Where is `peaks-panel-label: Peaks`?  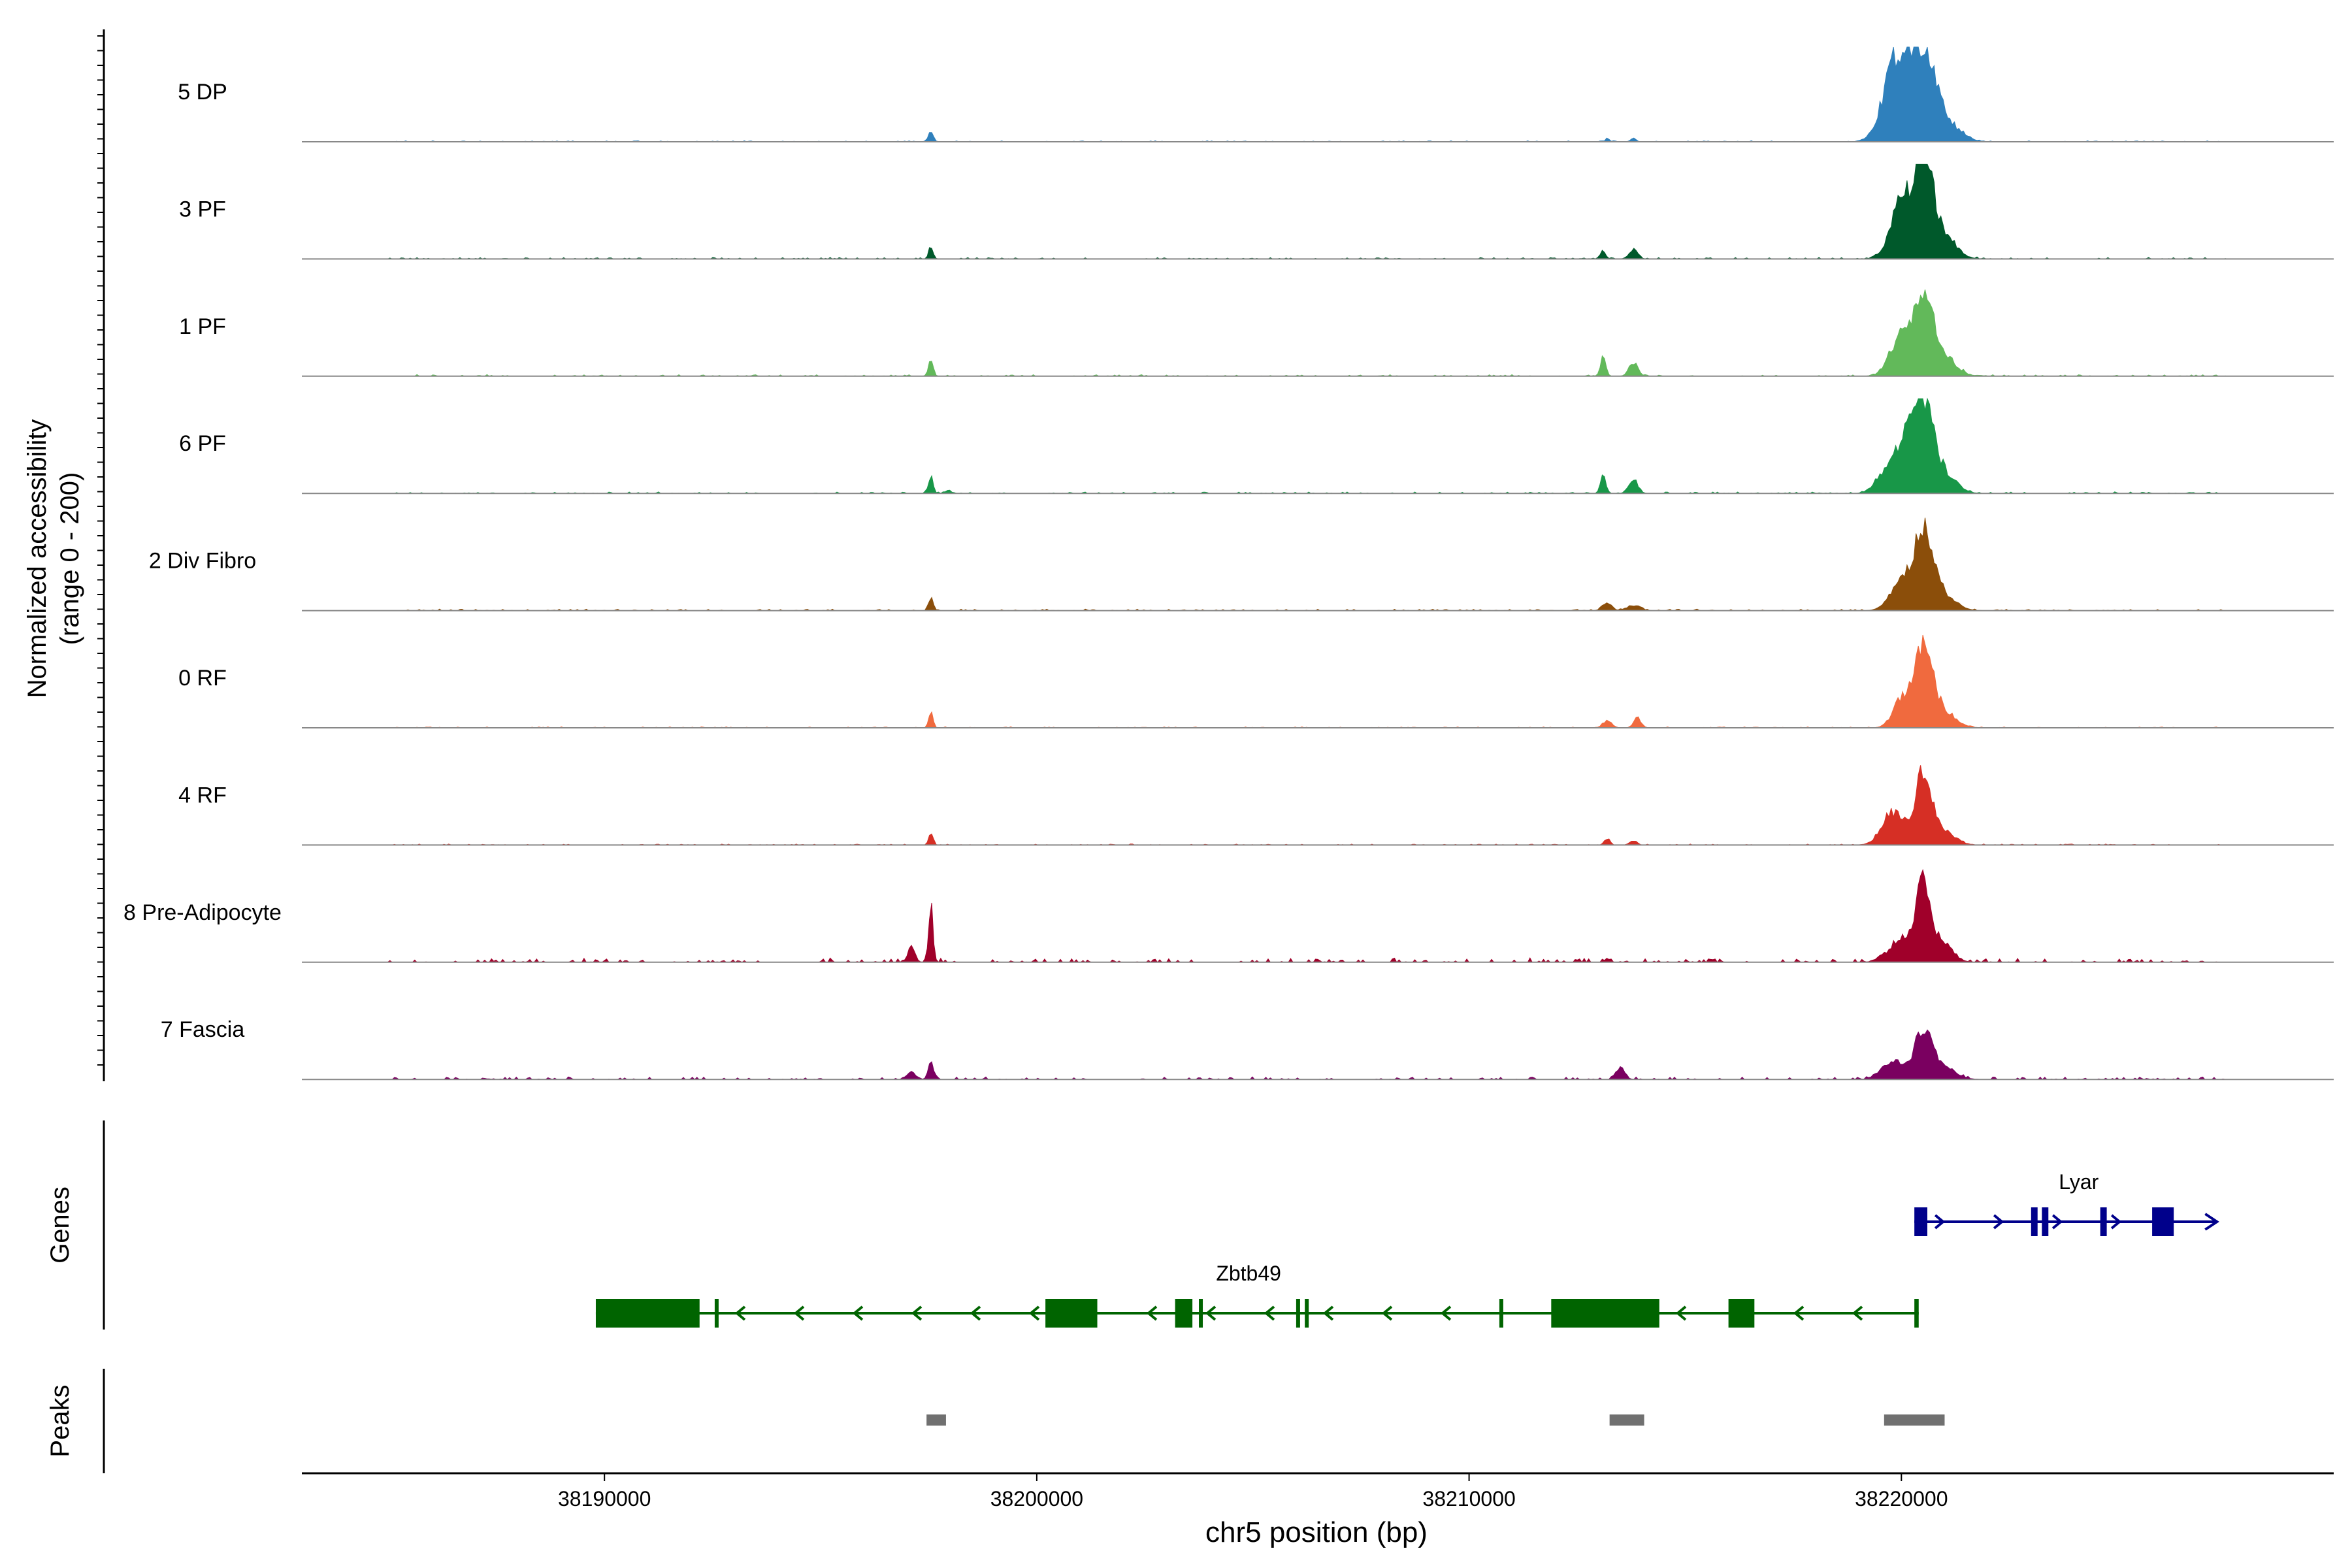
peaks-panel-label: Peaks is located at coordinates (60, 1420).